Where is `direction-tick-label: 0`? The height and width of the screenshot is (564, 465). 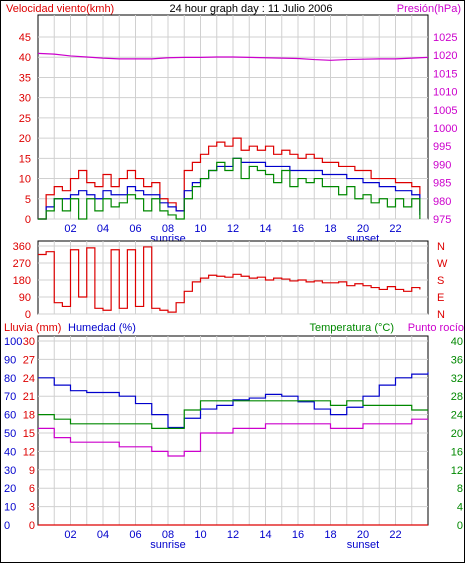 direction-tick-label: 0 is located at coordinates (28, 315).